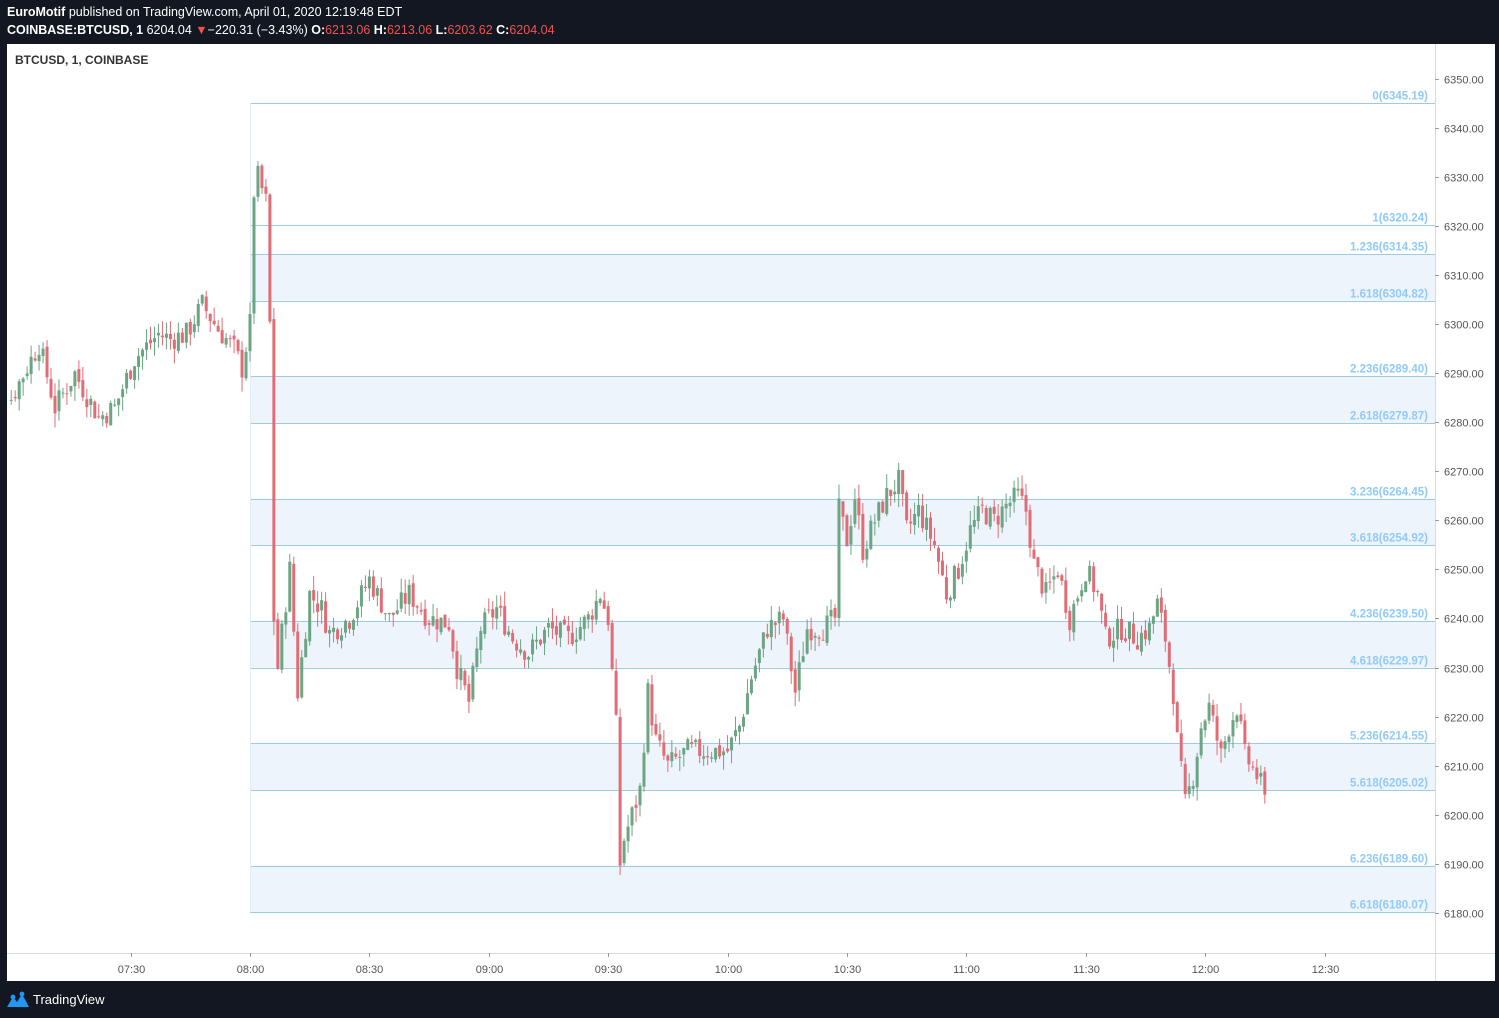 The width and height of the screenshot is (1499, 1018). What do you see at coordinates (69, 999) in the screenshot?
I see `tradingview-brand: TradingView` at bounding box center [69, 999].